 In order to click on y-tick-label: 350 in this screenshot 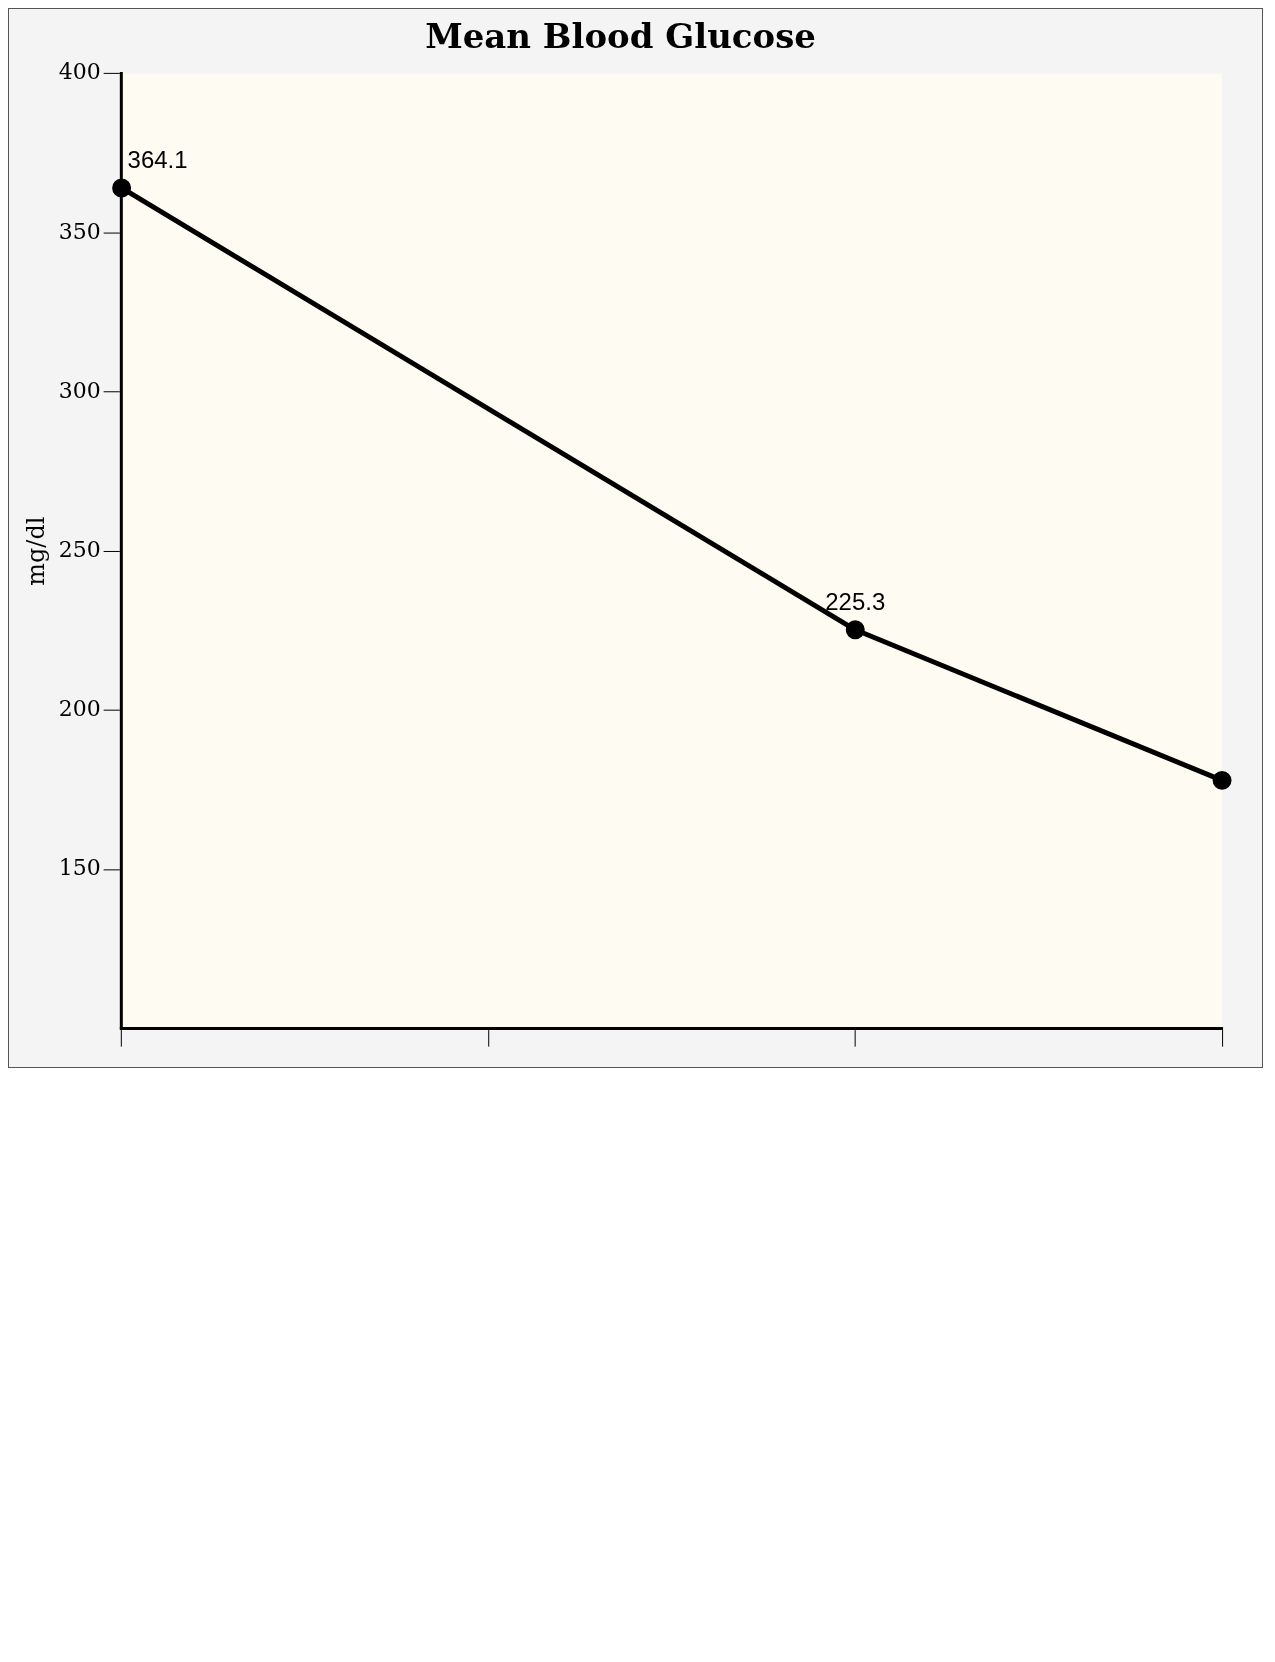, I will do `click(79, 231)`.